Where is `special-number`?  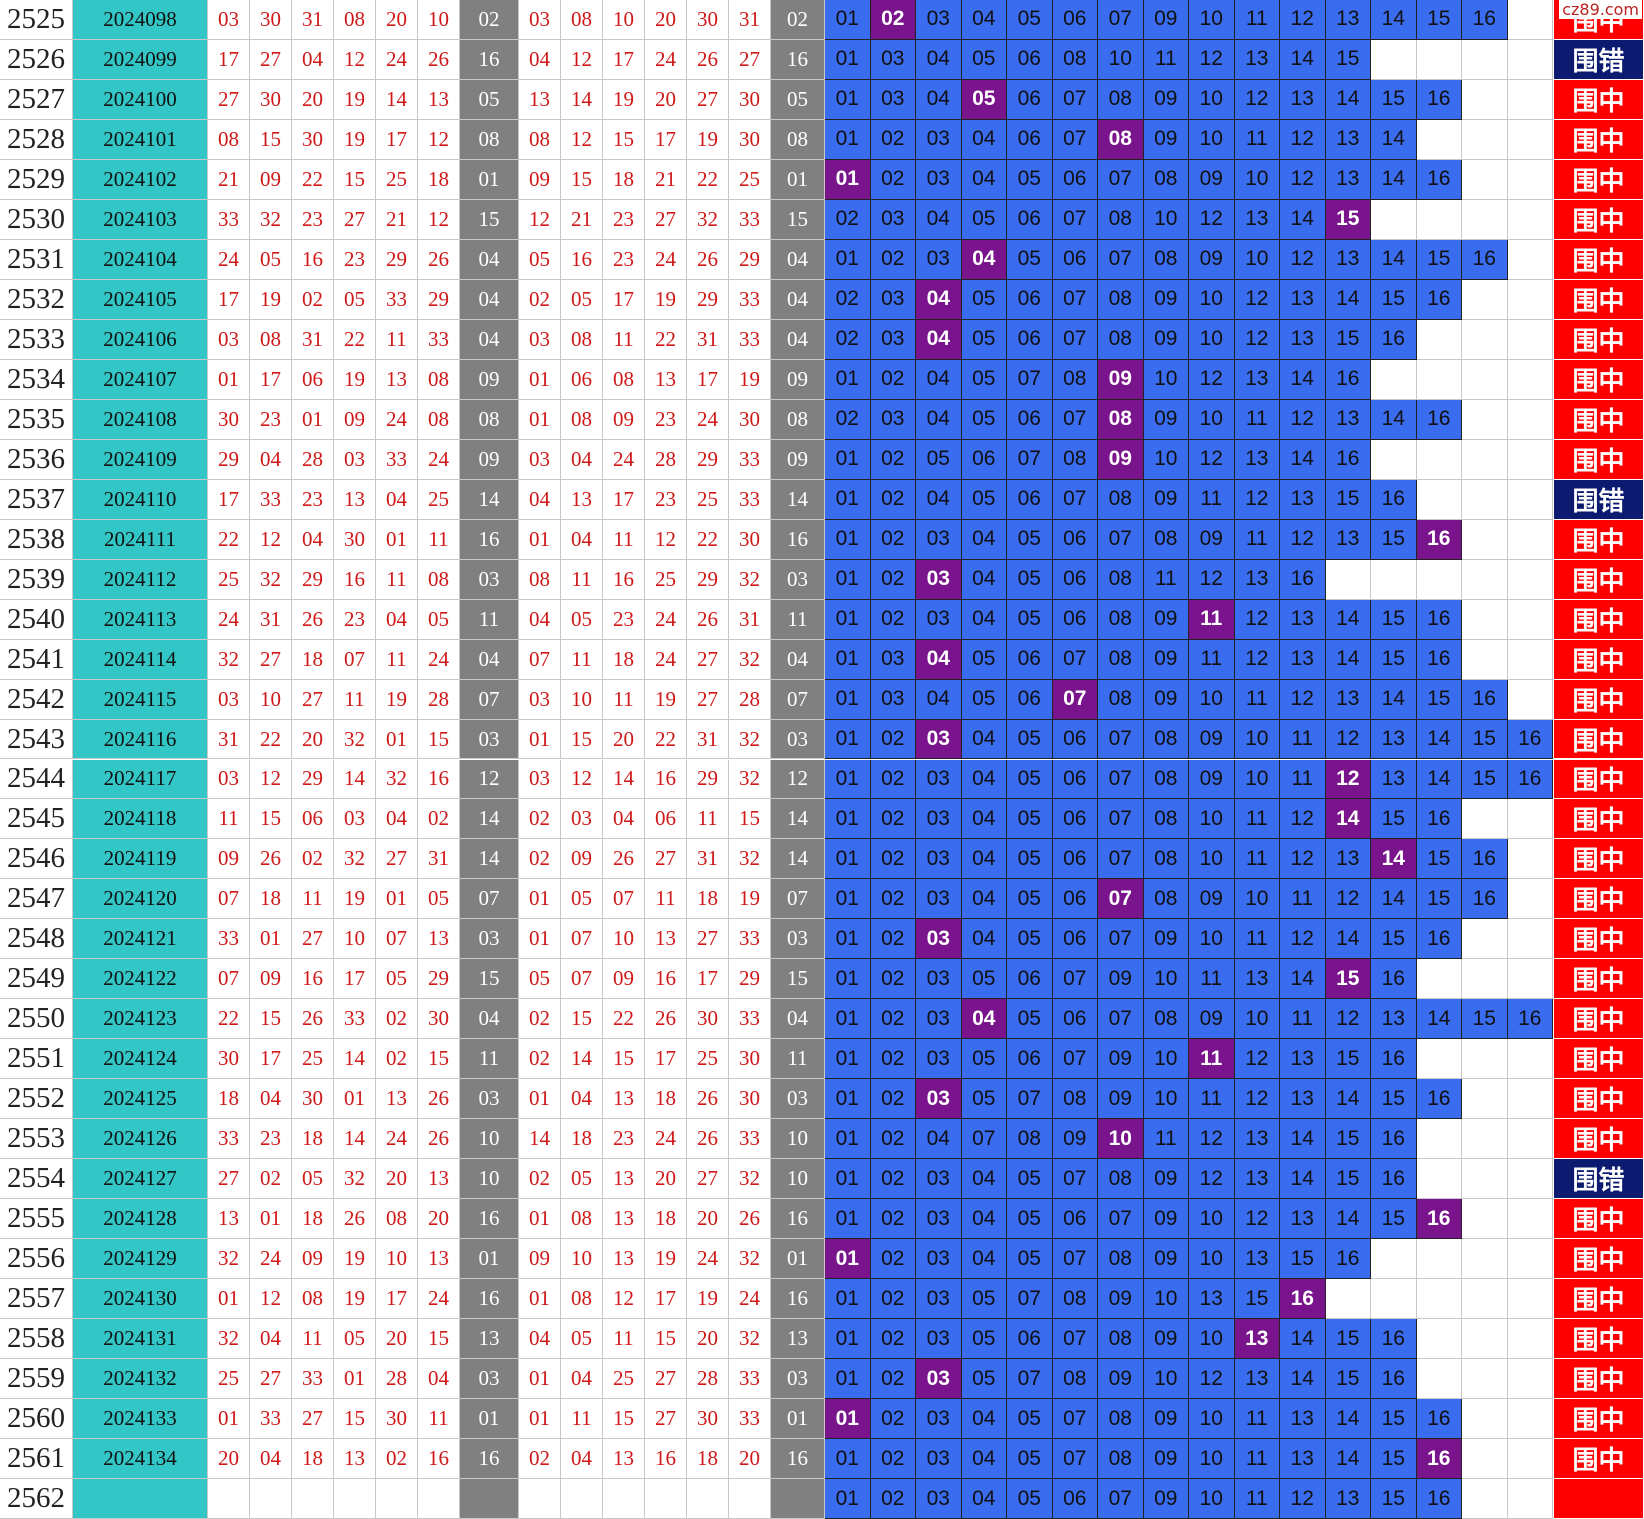 special-number is located at coordinates (489, 1499).